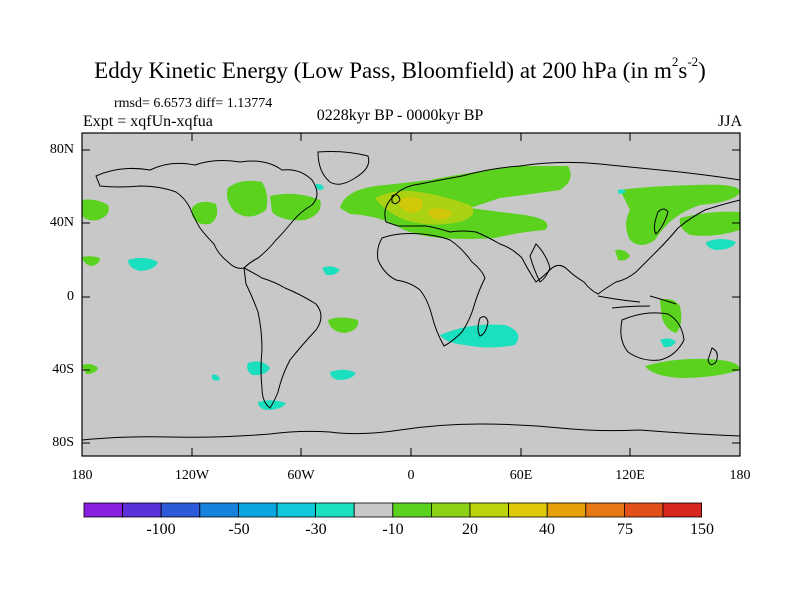  I want to click on x-label-180w: 180, so click(82, 475).